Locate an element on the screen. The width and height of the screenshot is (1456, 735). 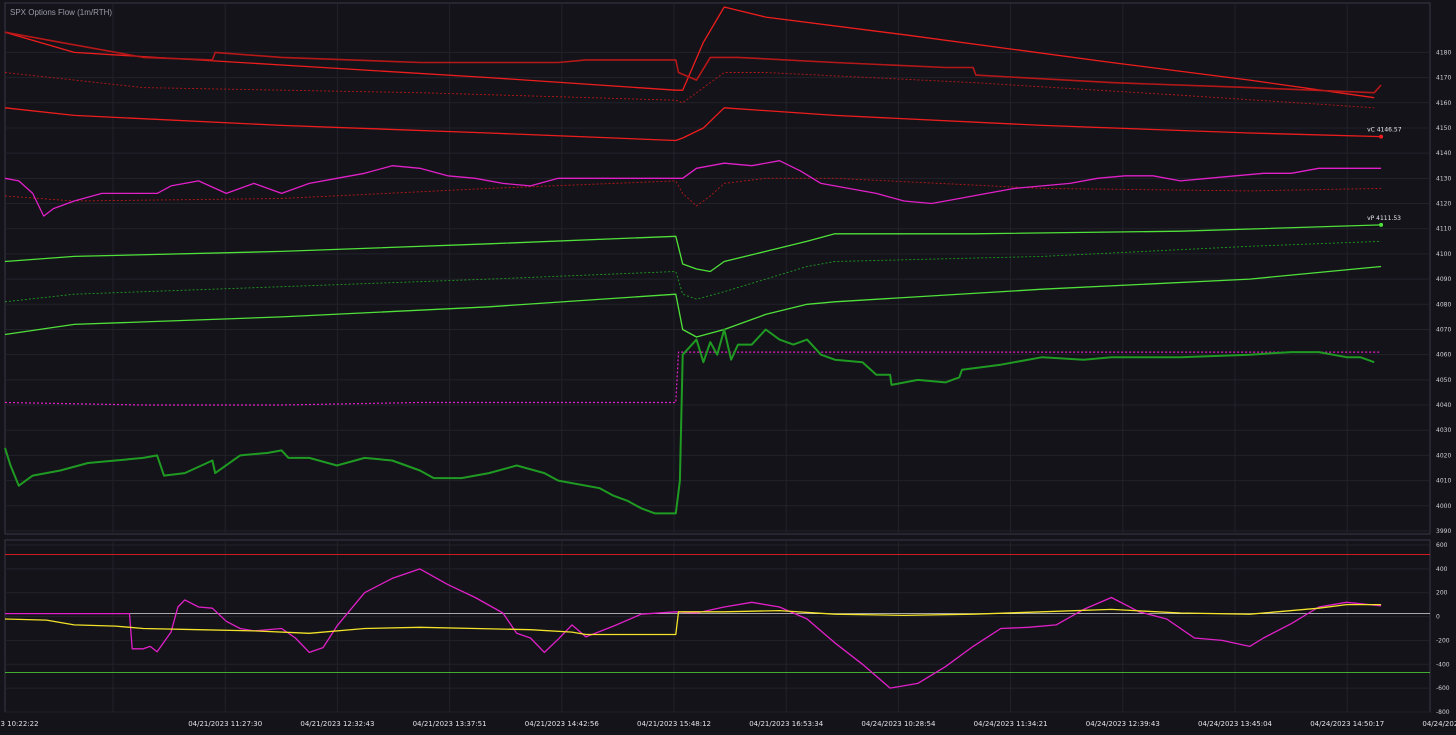
chart-title: SPX Options Flow (1m/RTH) is located at coordinates (61, 12).